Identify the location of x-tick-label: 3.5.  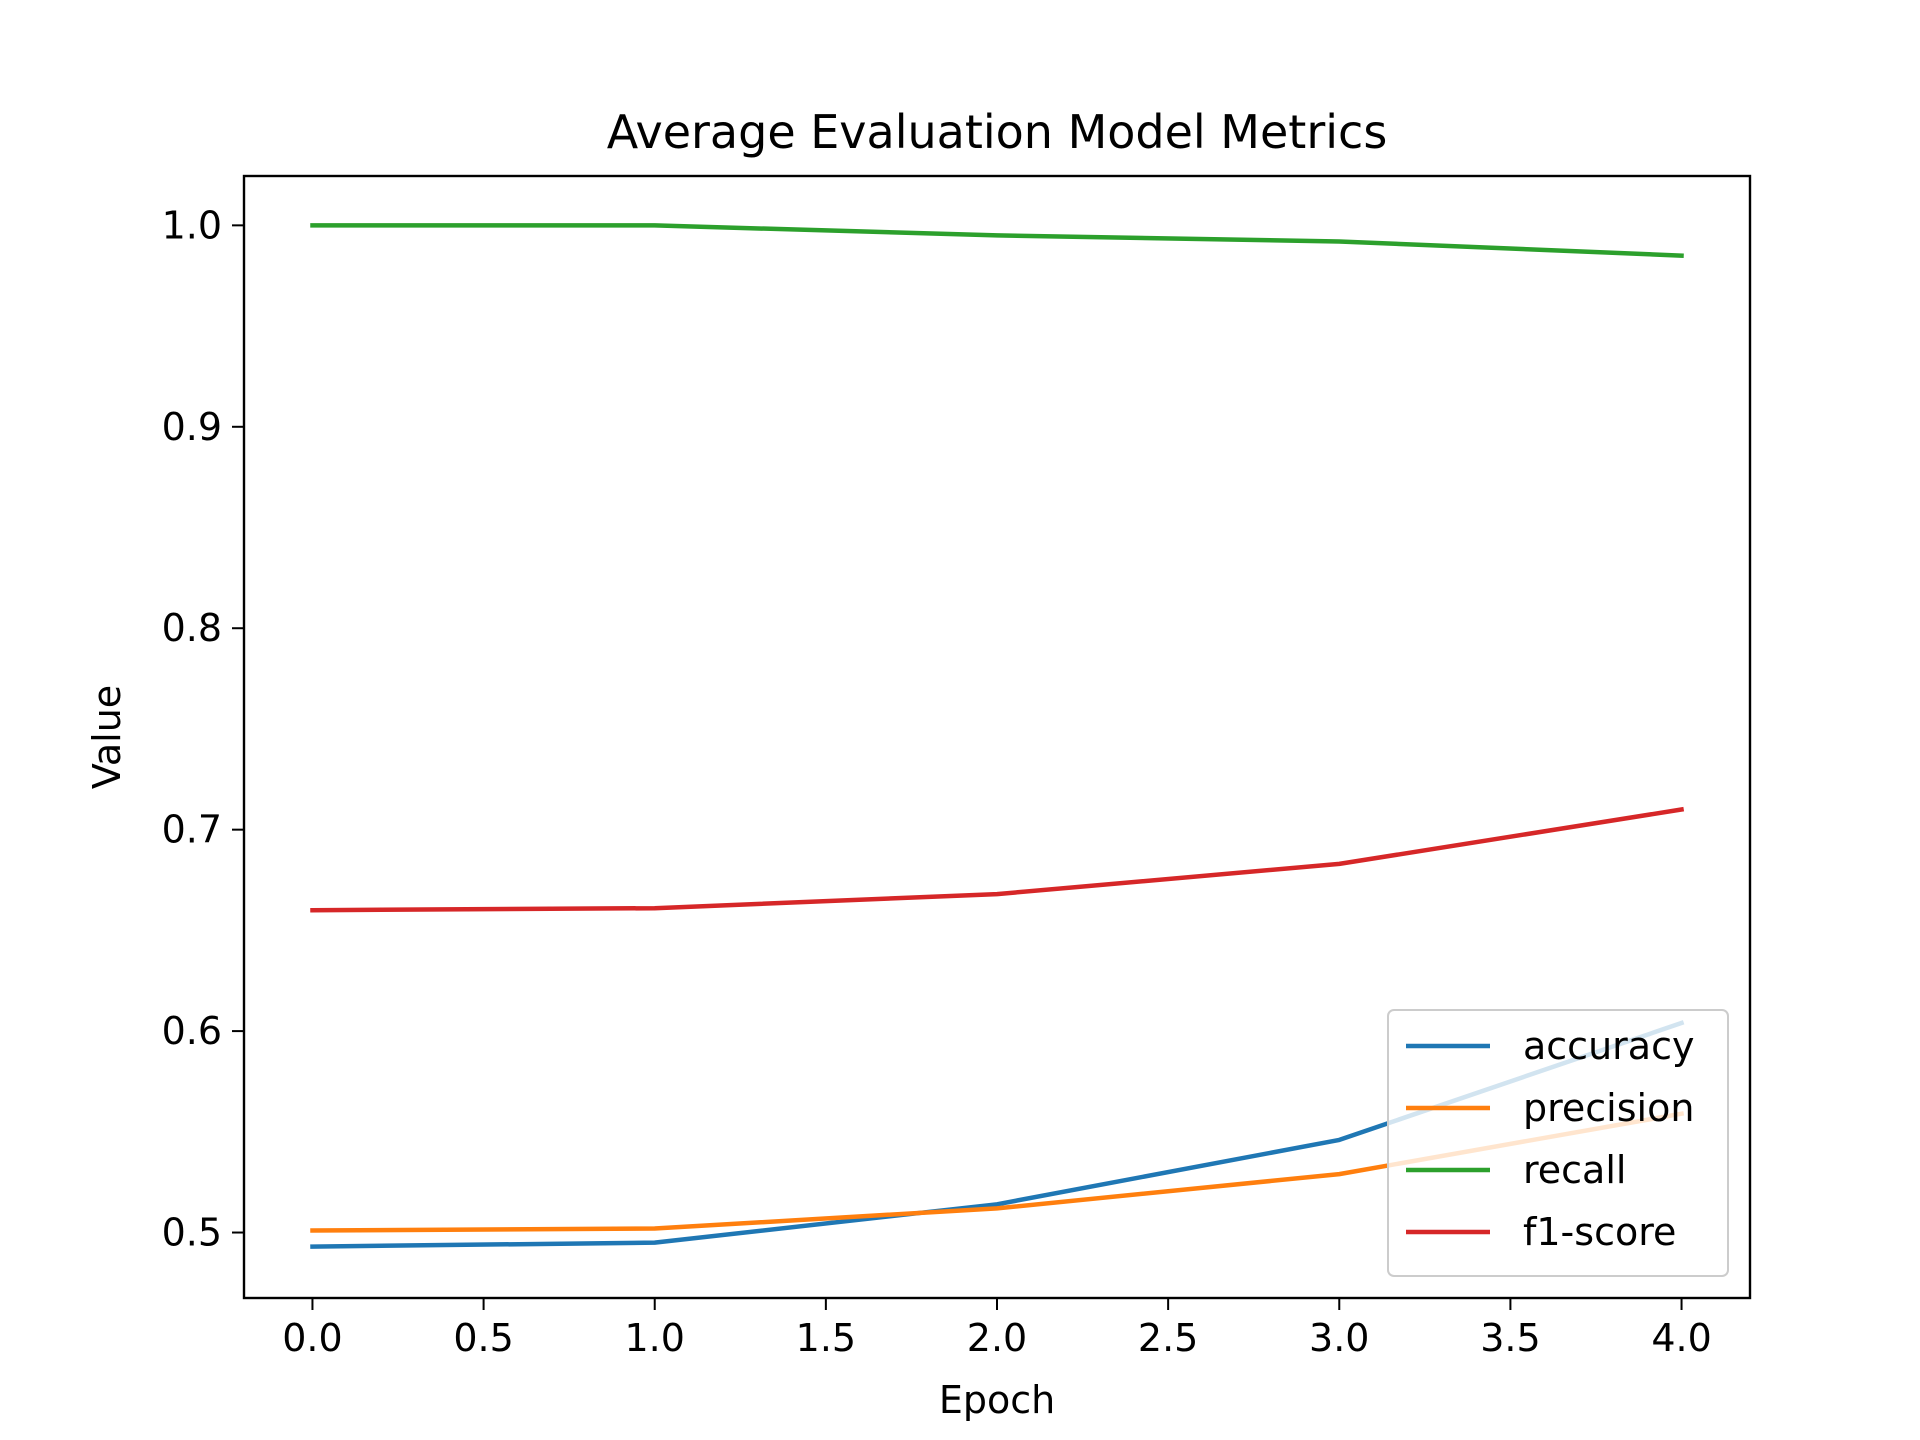
(1510, 1338).